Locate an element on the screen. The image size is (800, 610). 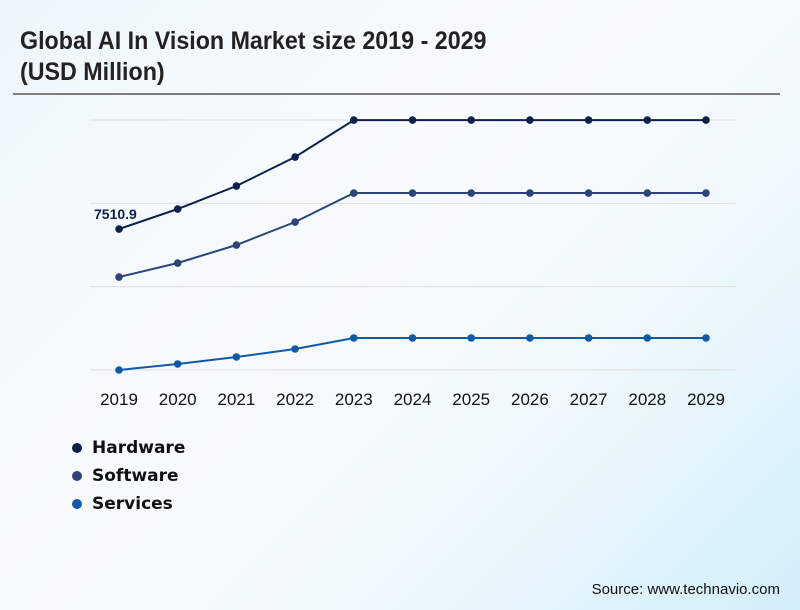
x-tick-label: 2024 is located at coordinates (413, 399).